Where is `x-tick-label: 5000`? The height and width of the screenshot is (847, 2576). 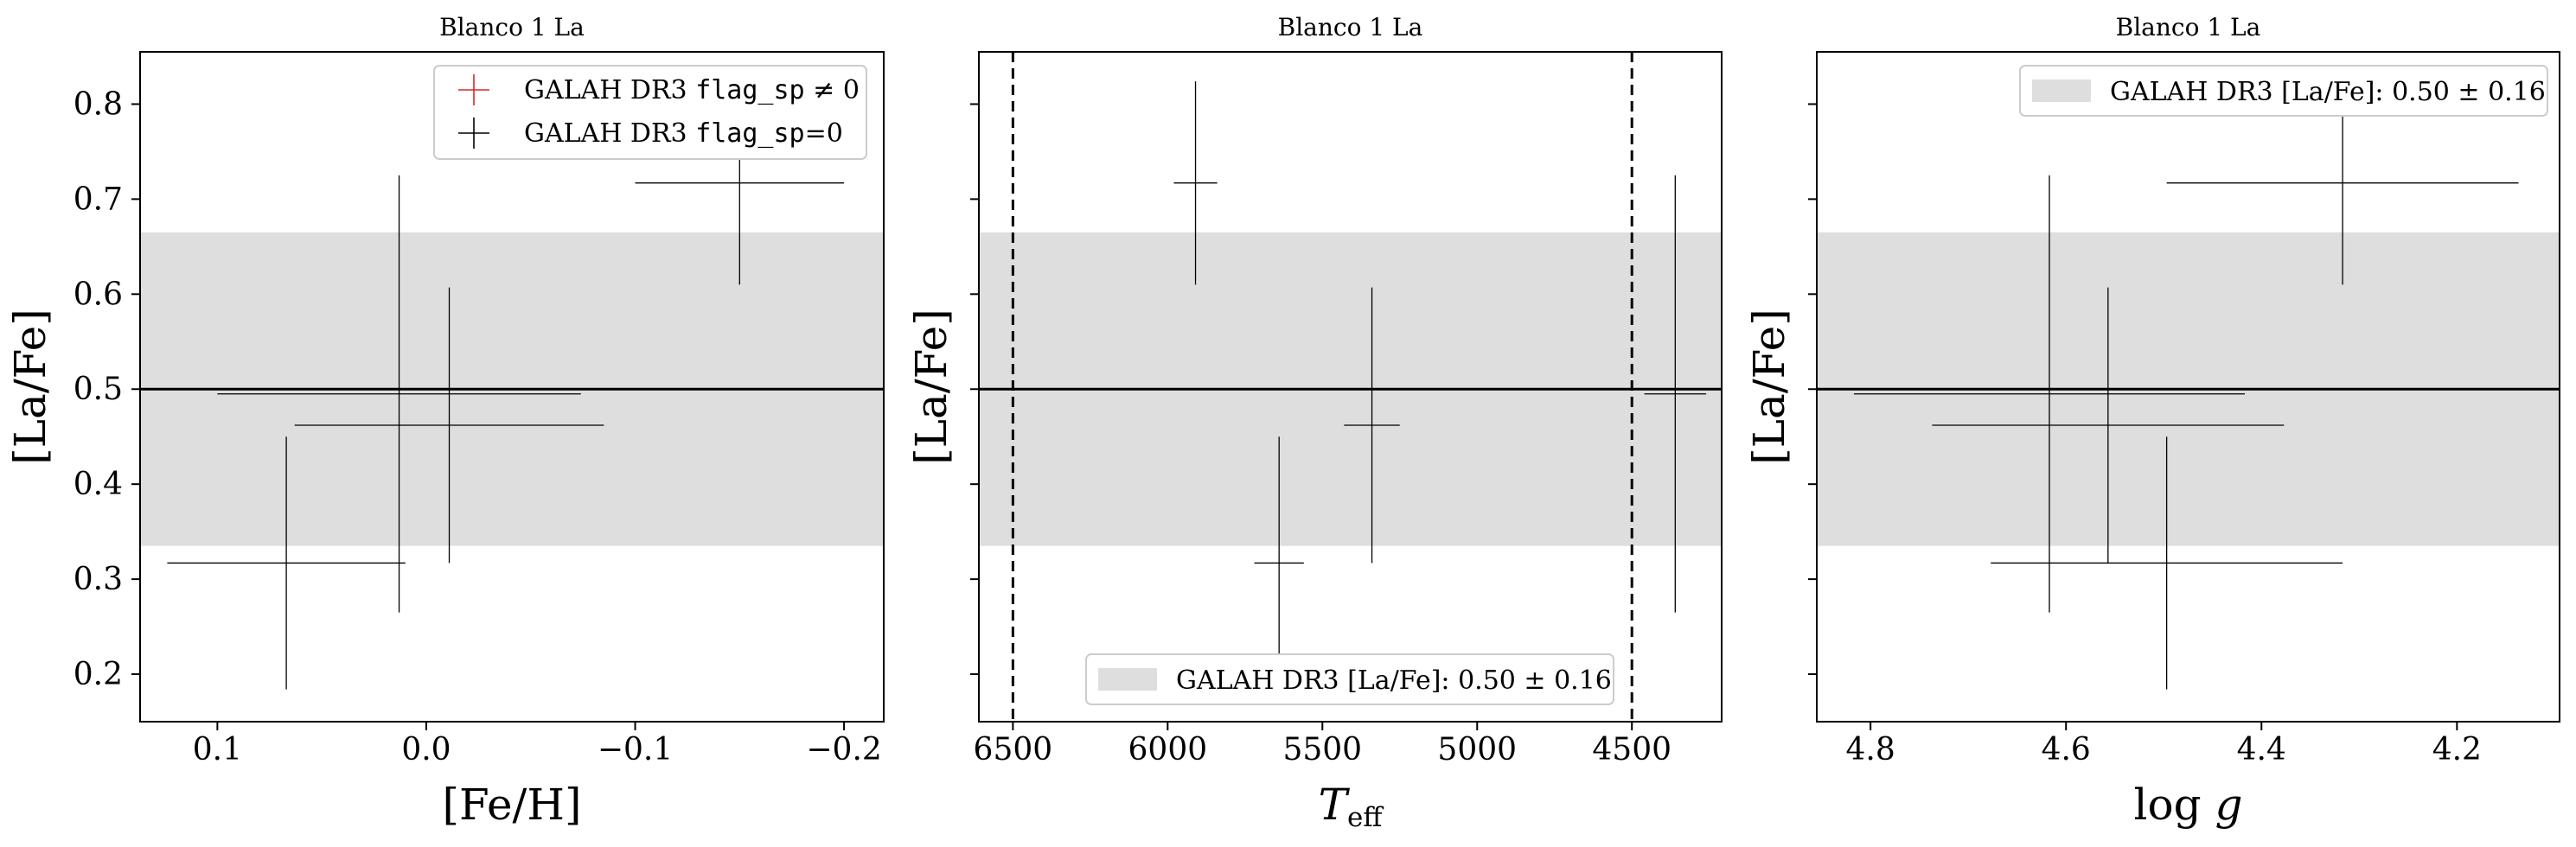 x-tick-label: 5000 is located at coordinates (1477, 749).